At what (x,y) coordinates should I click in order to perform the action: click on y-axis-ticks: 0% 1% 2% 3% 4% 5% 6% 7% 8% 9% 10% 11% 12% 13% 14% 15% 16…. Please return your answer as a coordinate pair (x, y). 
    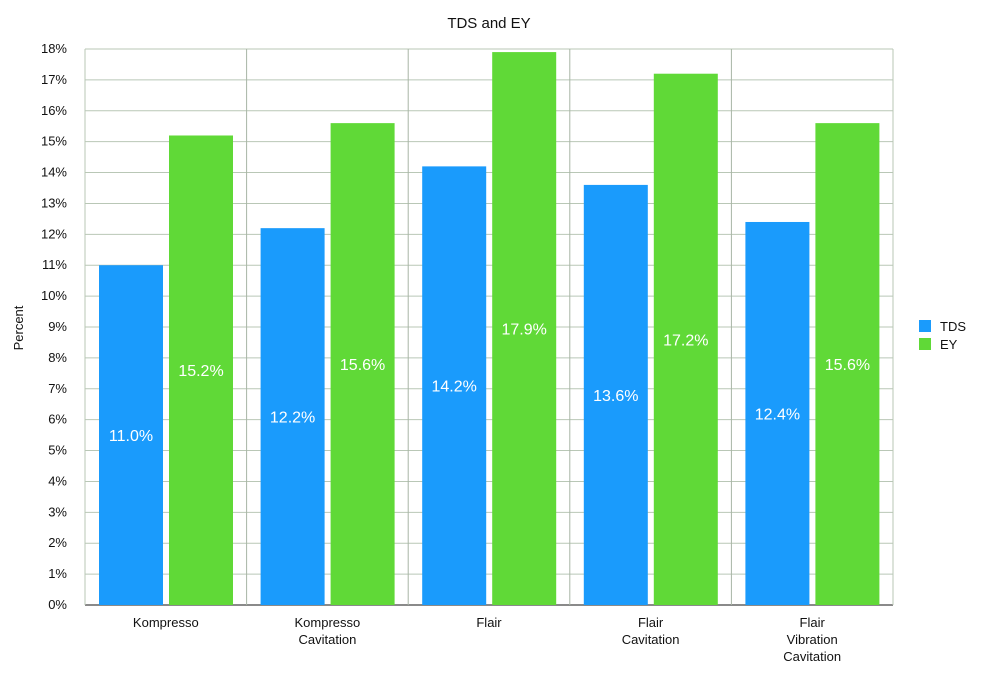
    Looking at the image, I should click on (54, 326).